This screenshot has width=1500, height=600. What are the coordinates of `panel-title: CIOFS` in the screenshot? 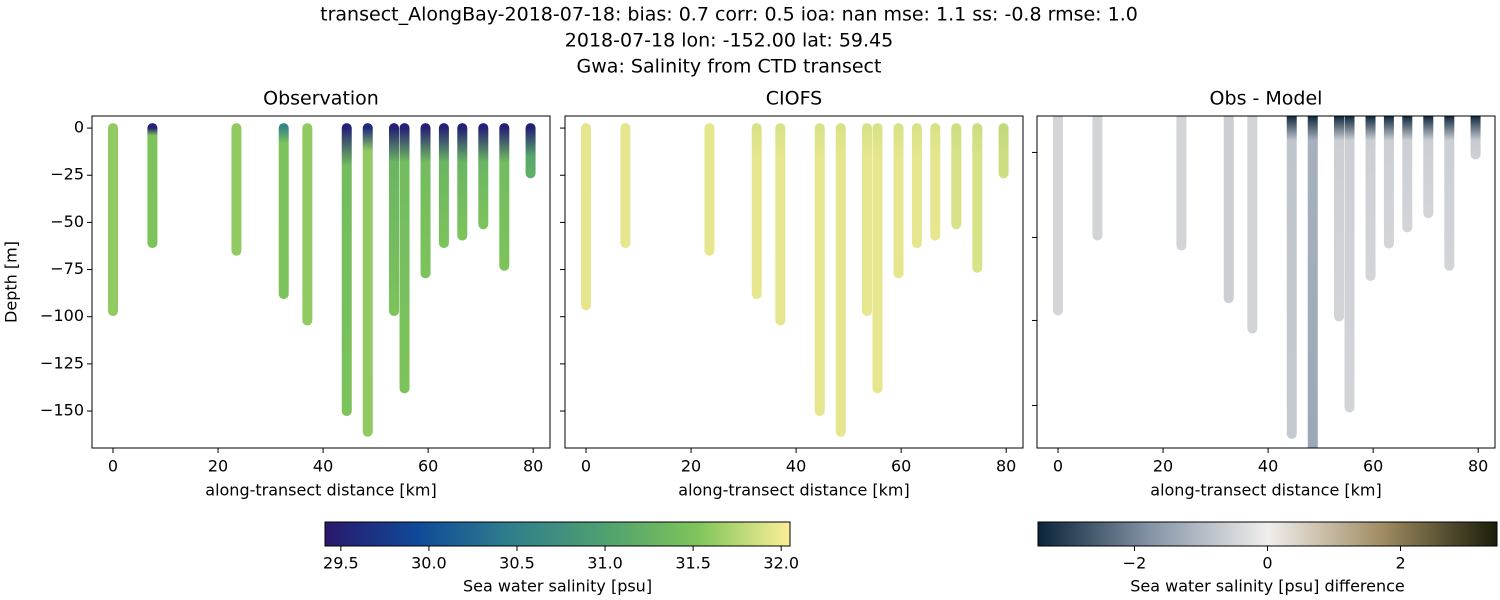 It's located at (794, 99).